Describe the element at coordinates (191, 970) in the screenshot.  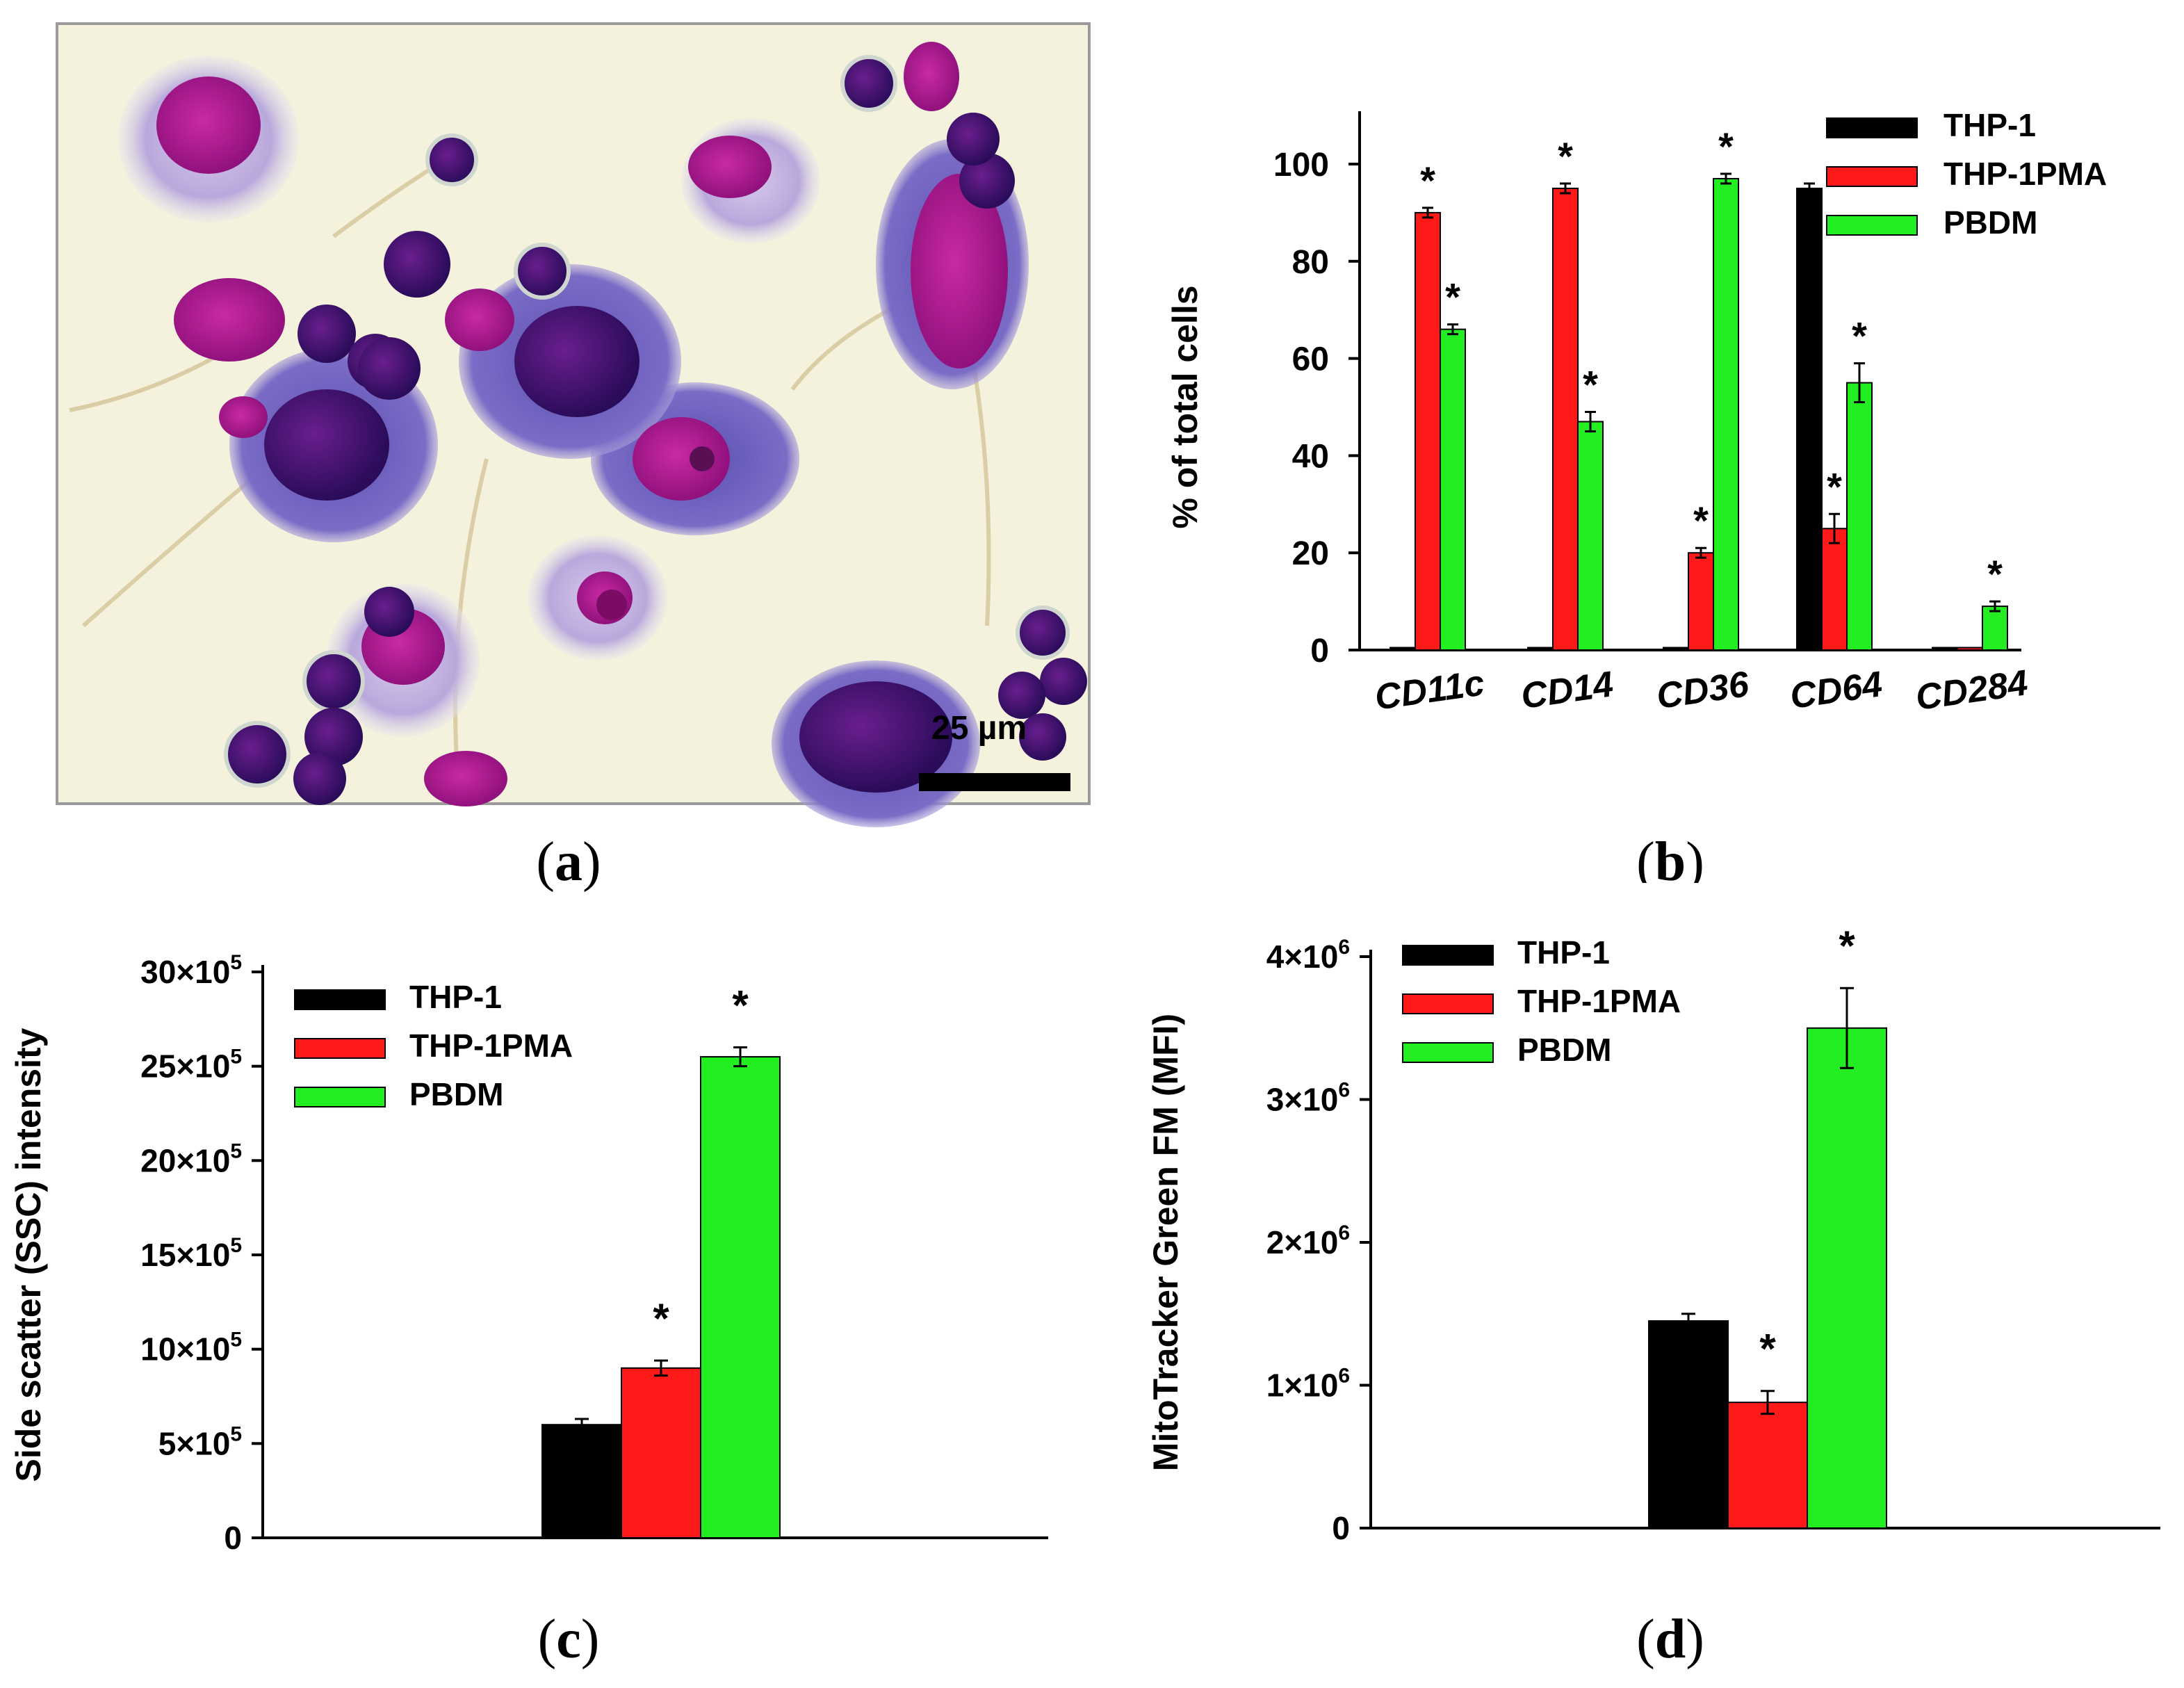
I see `y-tick-label: 30×105` at that location.